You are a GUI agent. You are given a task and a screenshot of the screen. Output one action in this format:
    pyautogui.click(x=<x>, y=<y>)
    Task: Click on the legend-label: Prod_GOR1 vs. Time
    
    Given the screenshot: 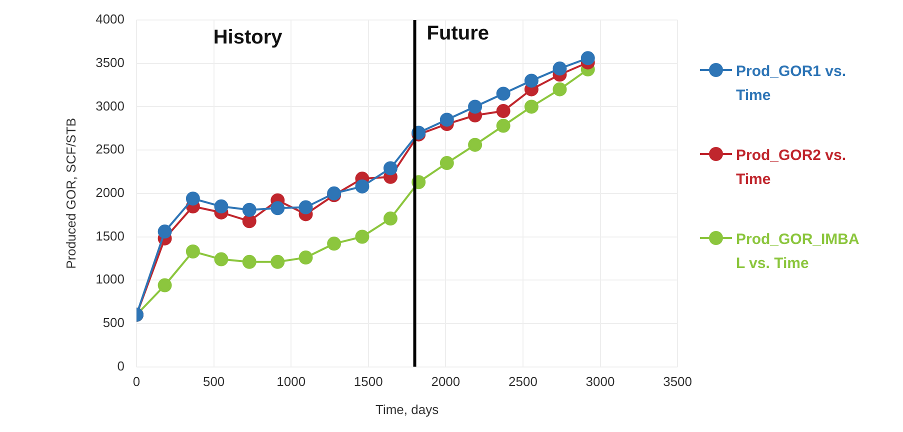 What is the action you would take?
    pyautogui.click(x=792, y=84)
    